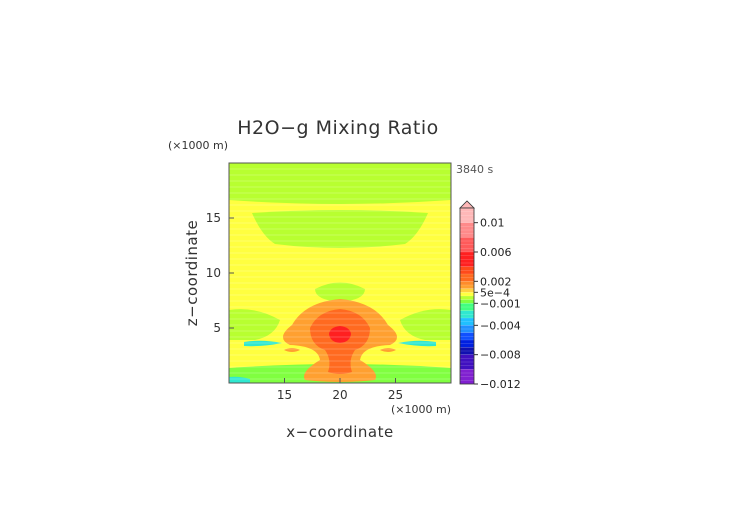 The image size is (752, 532). What do you see at coordinates (254, 324) in the screenshot?
I see `region-side-green-left` at bounding box center [254, 324].